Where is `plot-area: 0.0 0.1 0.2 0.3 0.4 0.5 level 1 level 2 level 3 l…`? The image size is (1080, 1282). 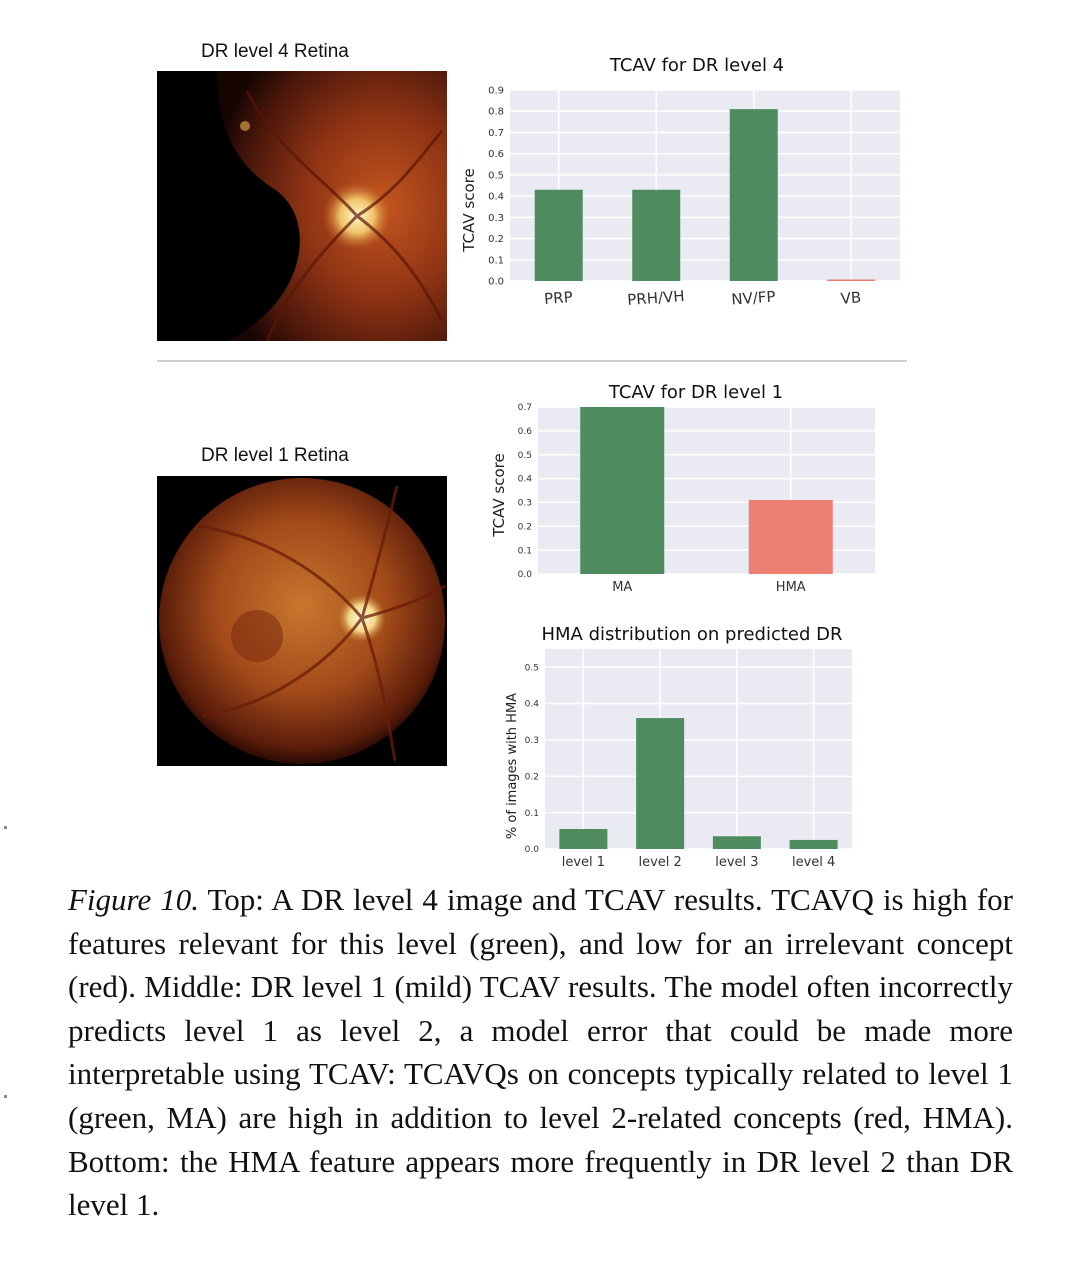
plot-area: 0.0 0.1 0.2 0.3 0.4 0.5 level 1 level 2 level 3 l… is located at coordinates (688, 759).